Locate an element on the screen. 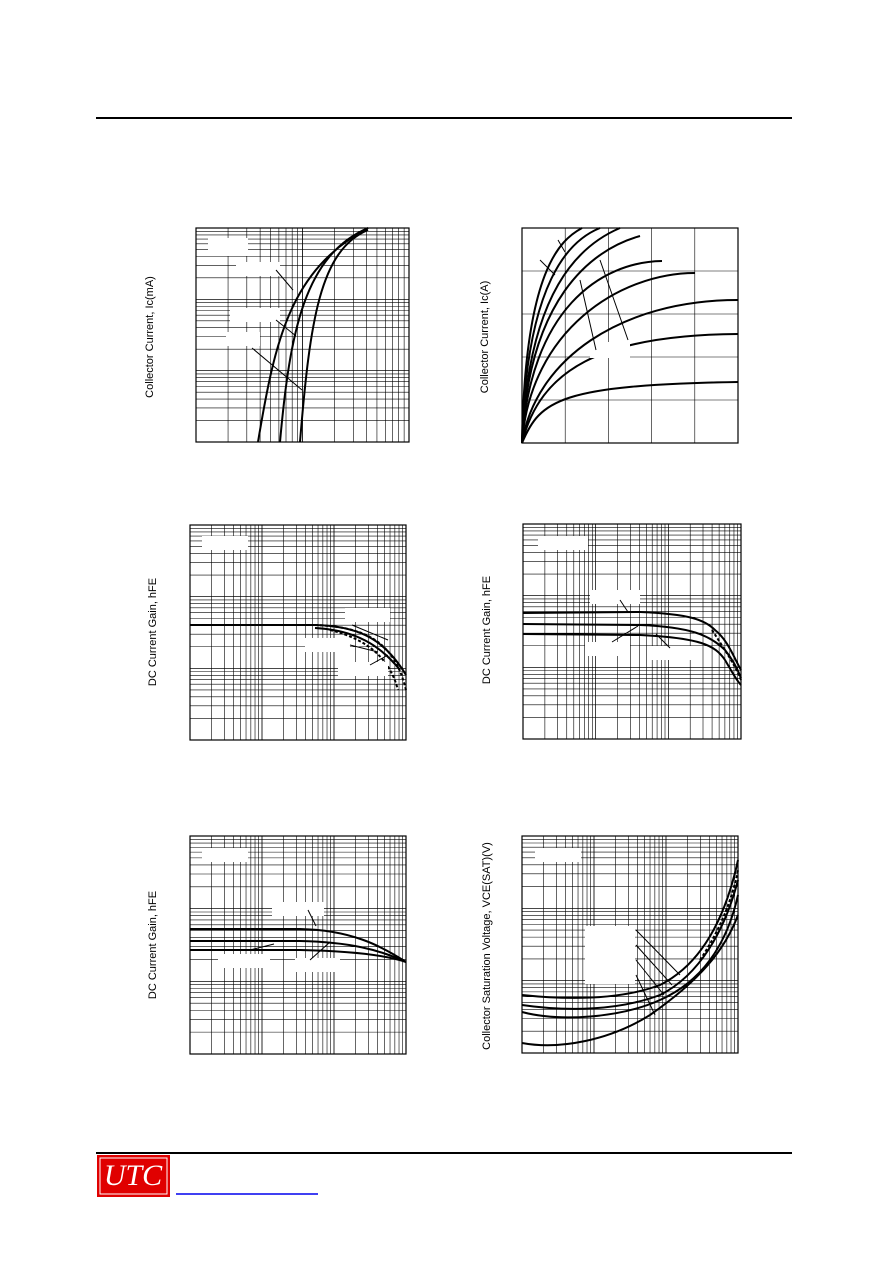  chart-1-curves is located at coordinates (288, 335).